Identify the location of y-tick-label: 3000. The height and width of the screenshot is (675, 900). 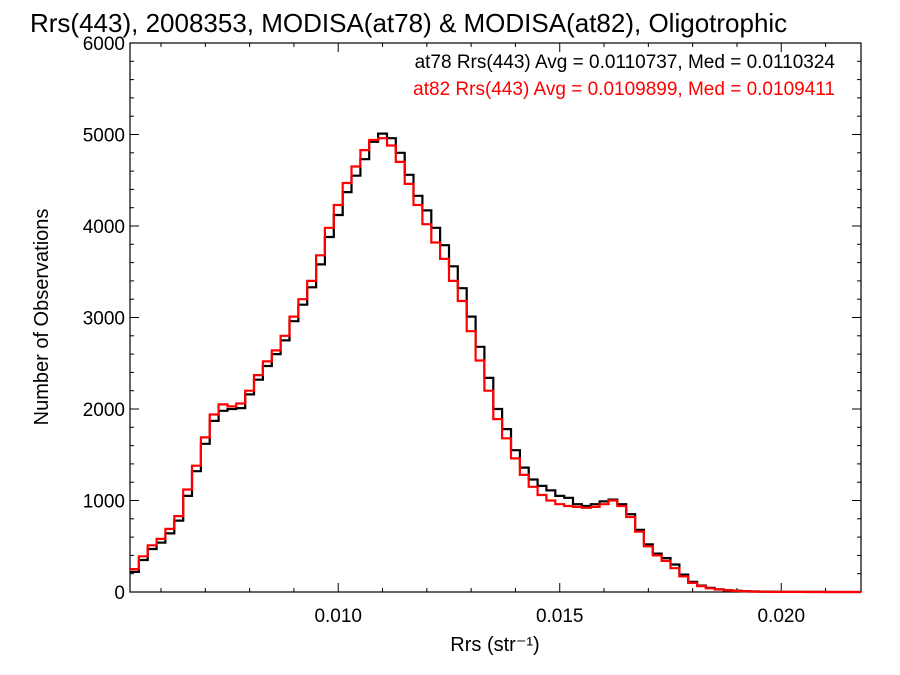
(104, 319).